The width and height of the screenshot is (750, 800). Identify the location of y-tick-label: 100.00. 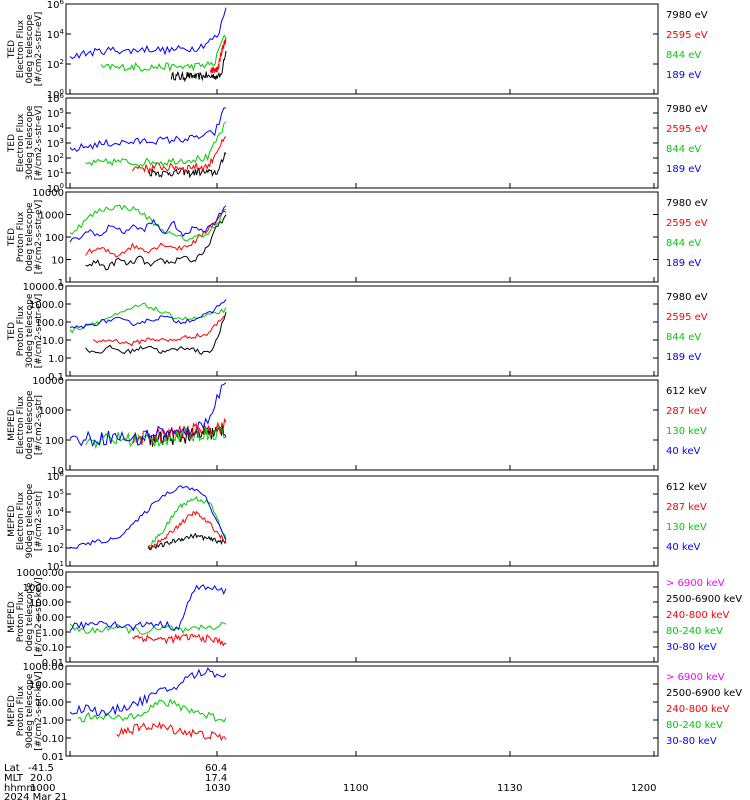
(46, 603).